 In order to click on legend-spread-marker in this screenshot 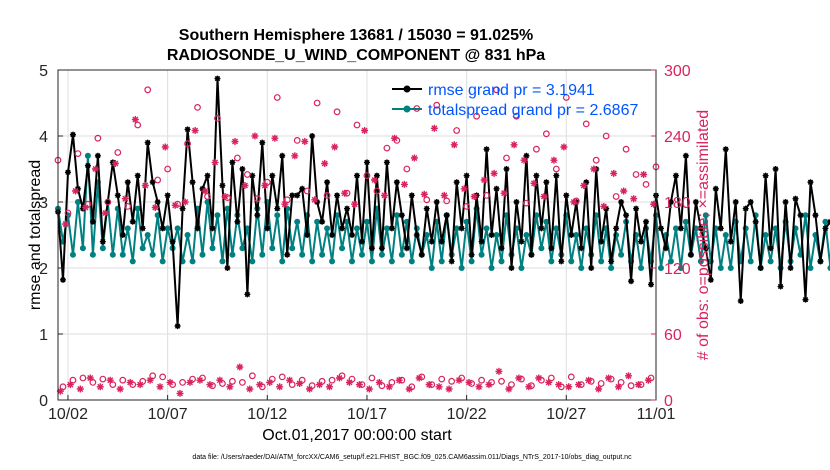, I will do `click(407, 109)`.